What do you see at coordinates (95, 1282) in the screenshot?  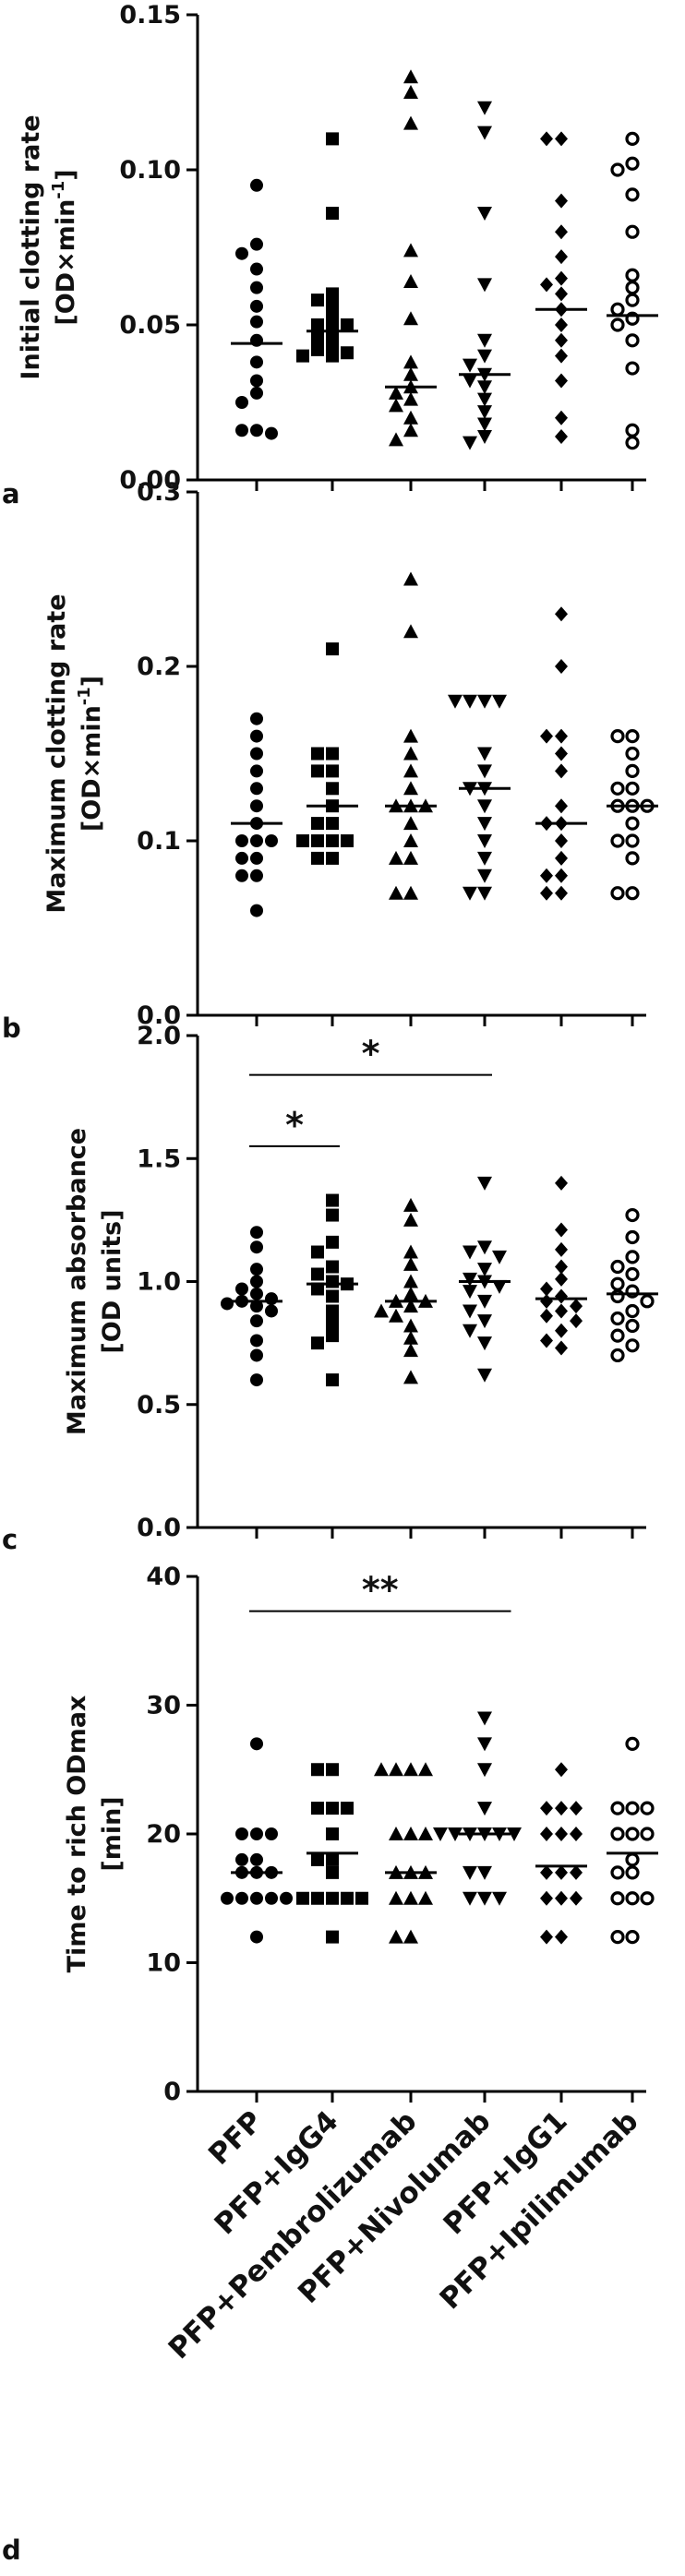 I see `y-axis-title: Maximum absorbance [OD units]` at bounding box center [95, 1282].